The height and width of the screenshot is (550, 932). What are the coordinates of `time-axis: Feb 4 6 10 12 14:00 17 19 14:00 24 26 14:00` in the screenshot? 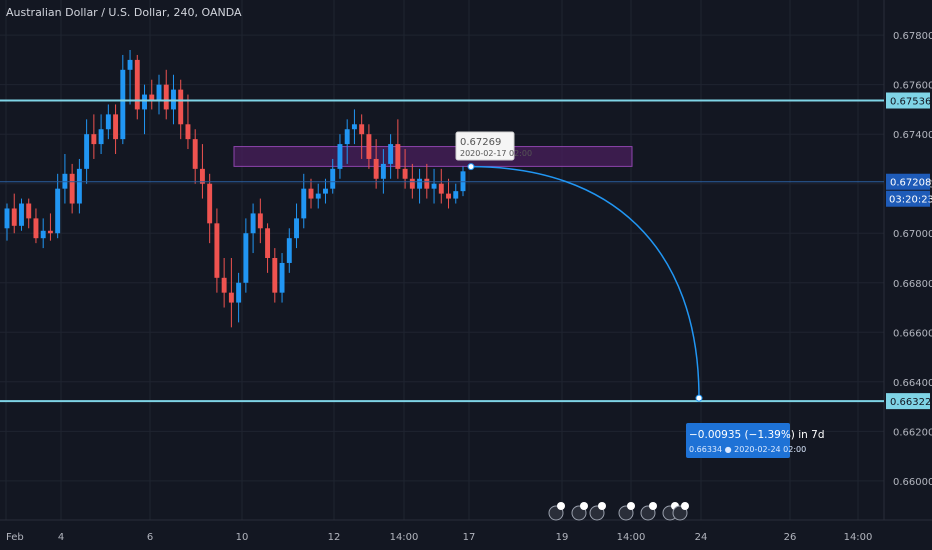 It's located at (439, 537).